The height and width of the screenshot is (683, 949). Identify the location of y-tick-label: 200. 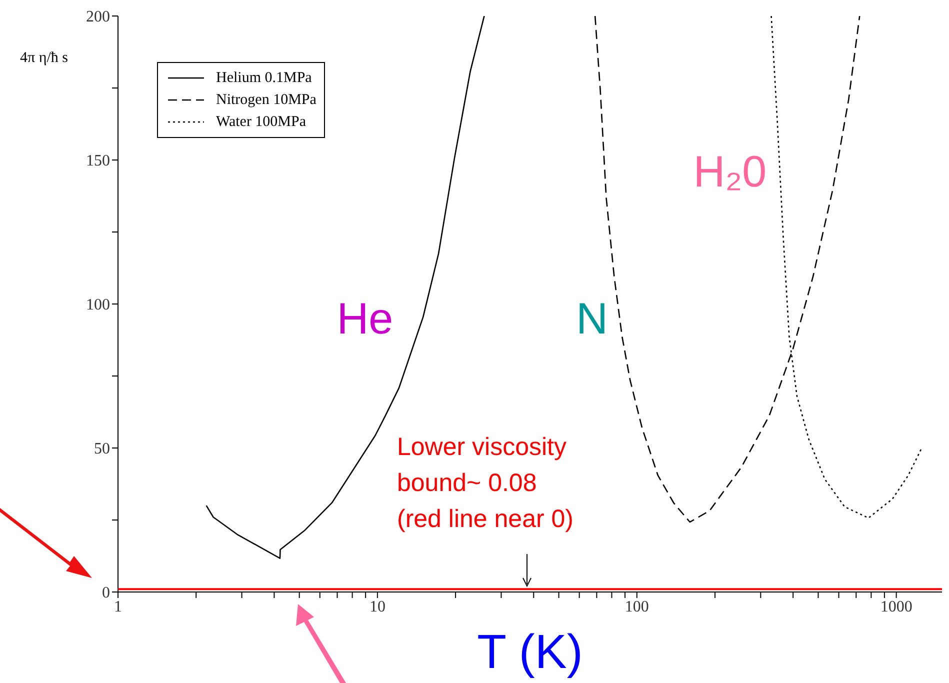
(98, 17).